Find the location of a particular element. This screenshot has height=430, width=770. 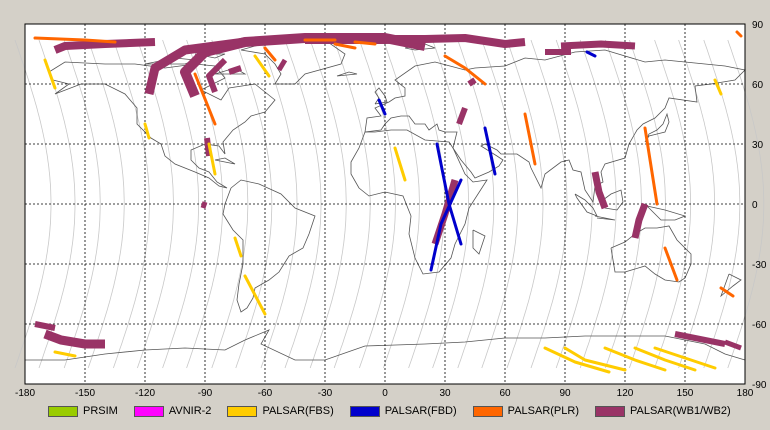

x-tick-label: 0 is located at coordinates (385, 393).